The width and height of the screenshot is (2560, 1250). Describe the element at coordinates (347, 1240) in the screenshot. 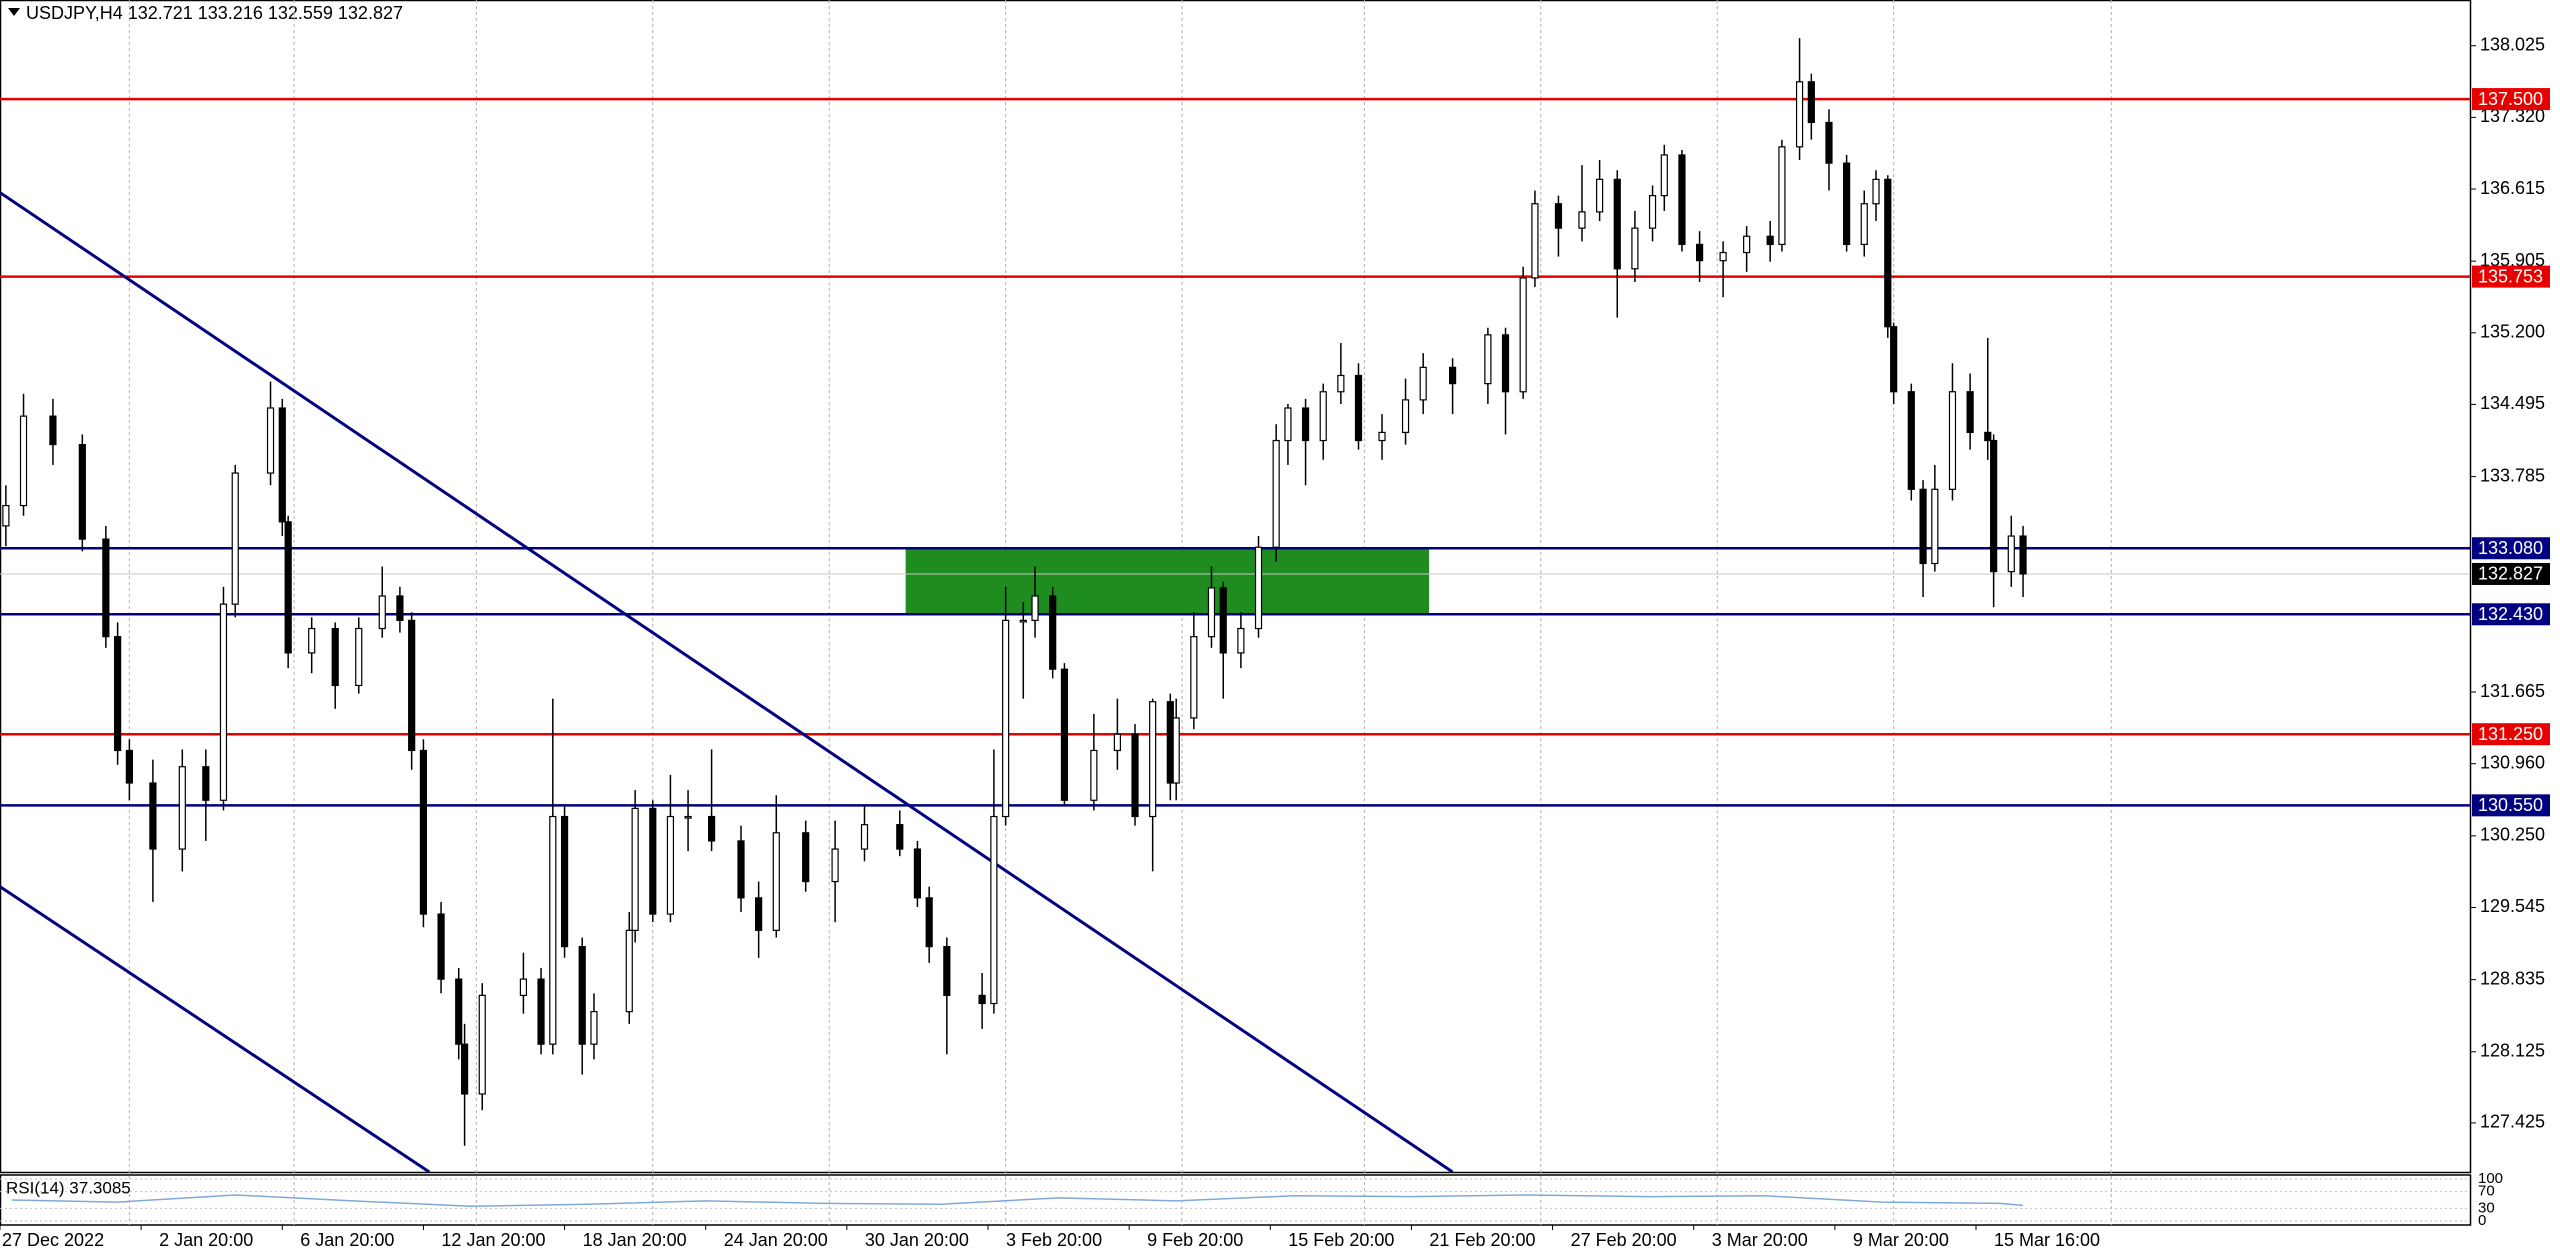

I see `x-tick-label: 6 Jan 20:00` at that location.